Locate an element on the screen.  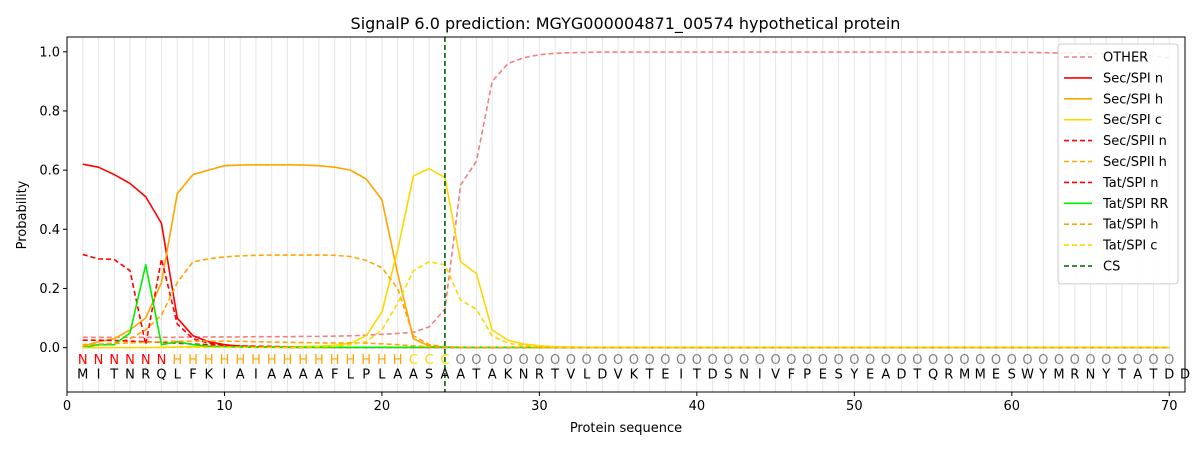
legend-label: CS is located at coordinates (1111, 267).